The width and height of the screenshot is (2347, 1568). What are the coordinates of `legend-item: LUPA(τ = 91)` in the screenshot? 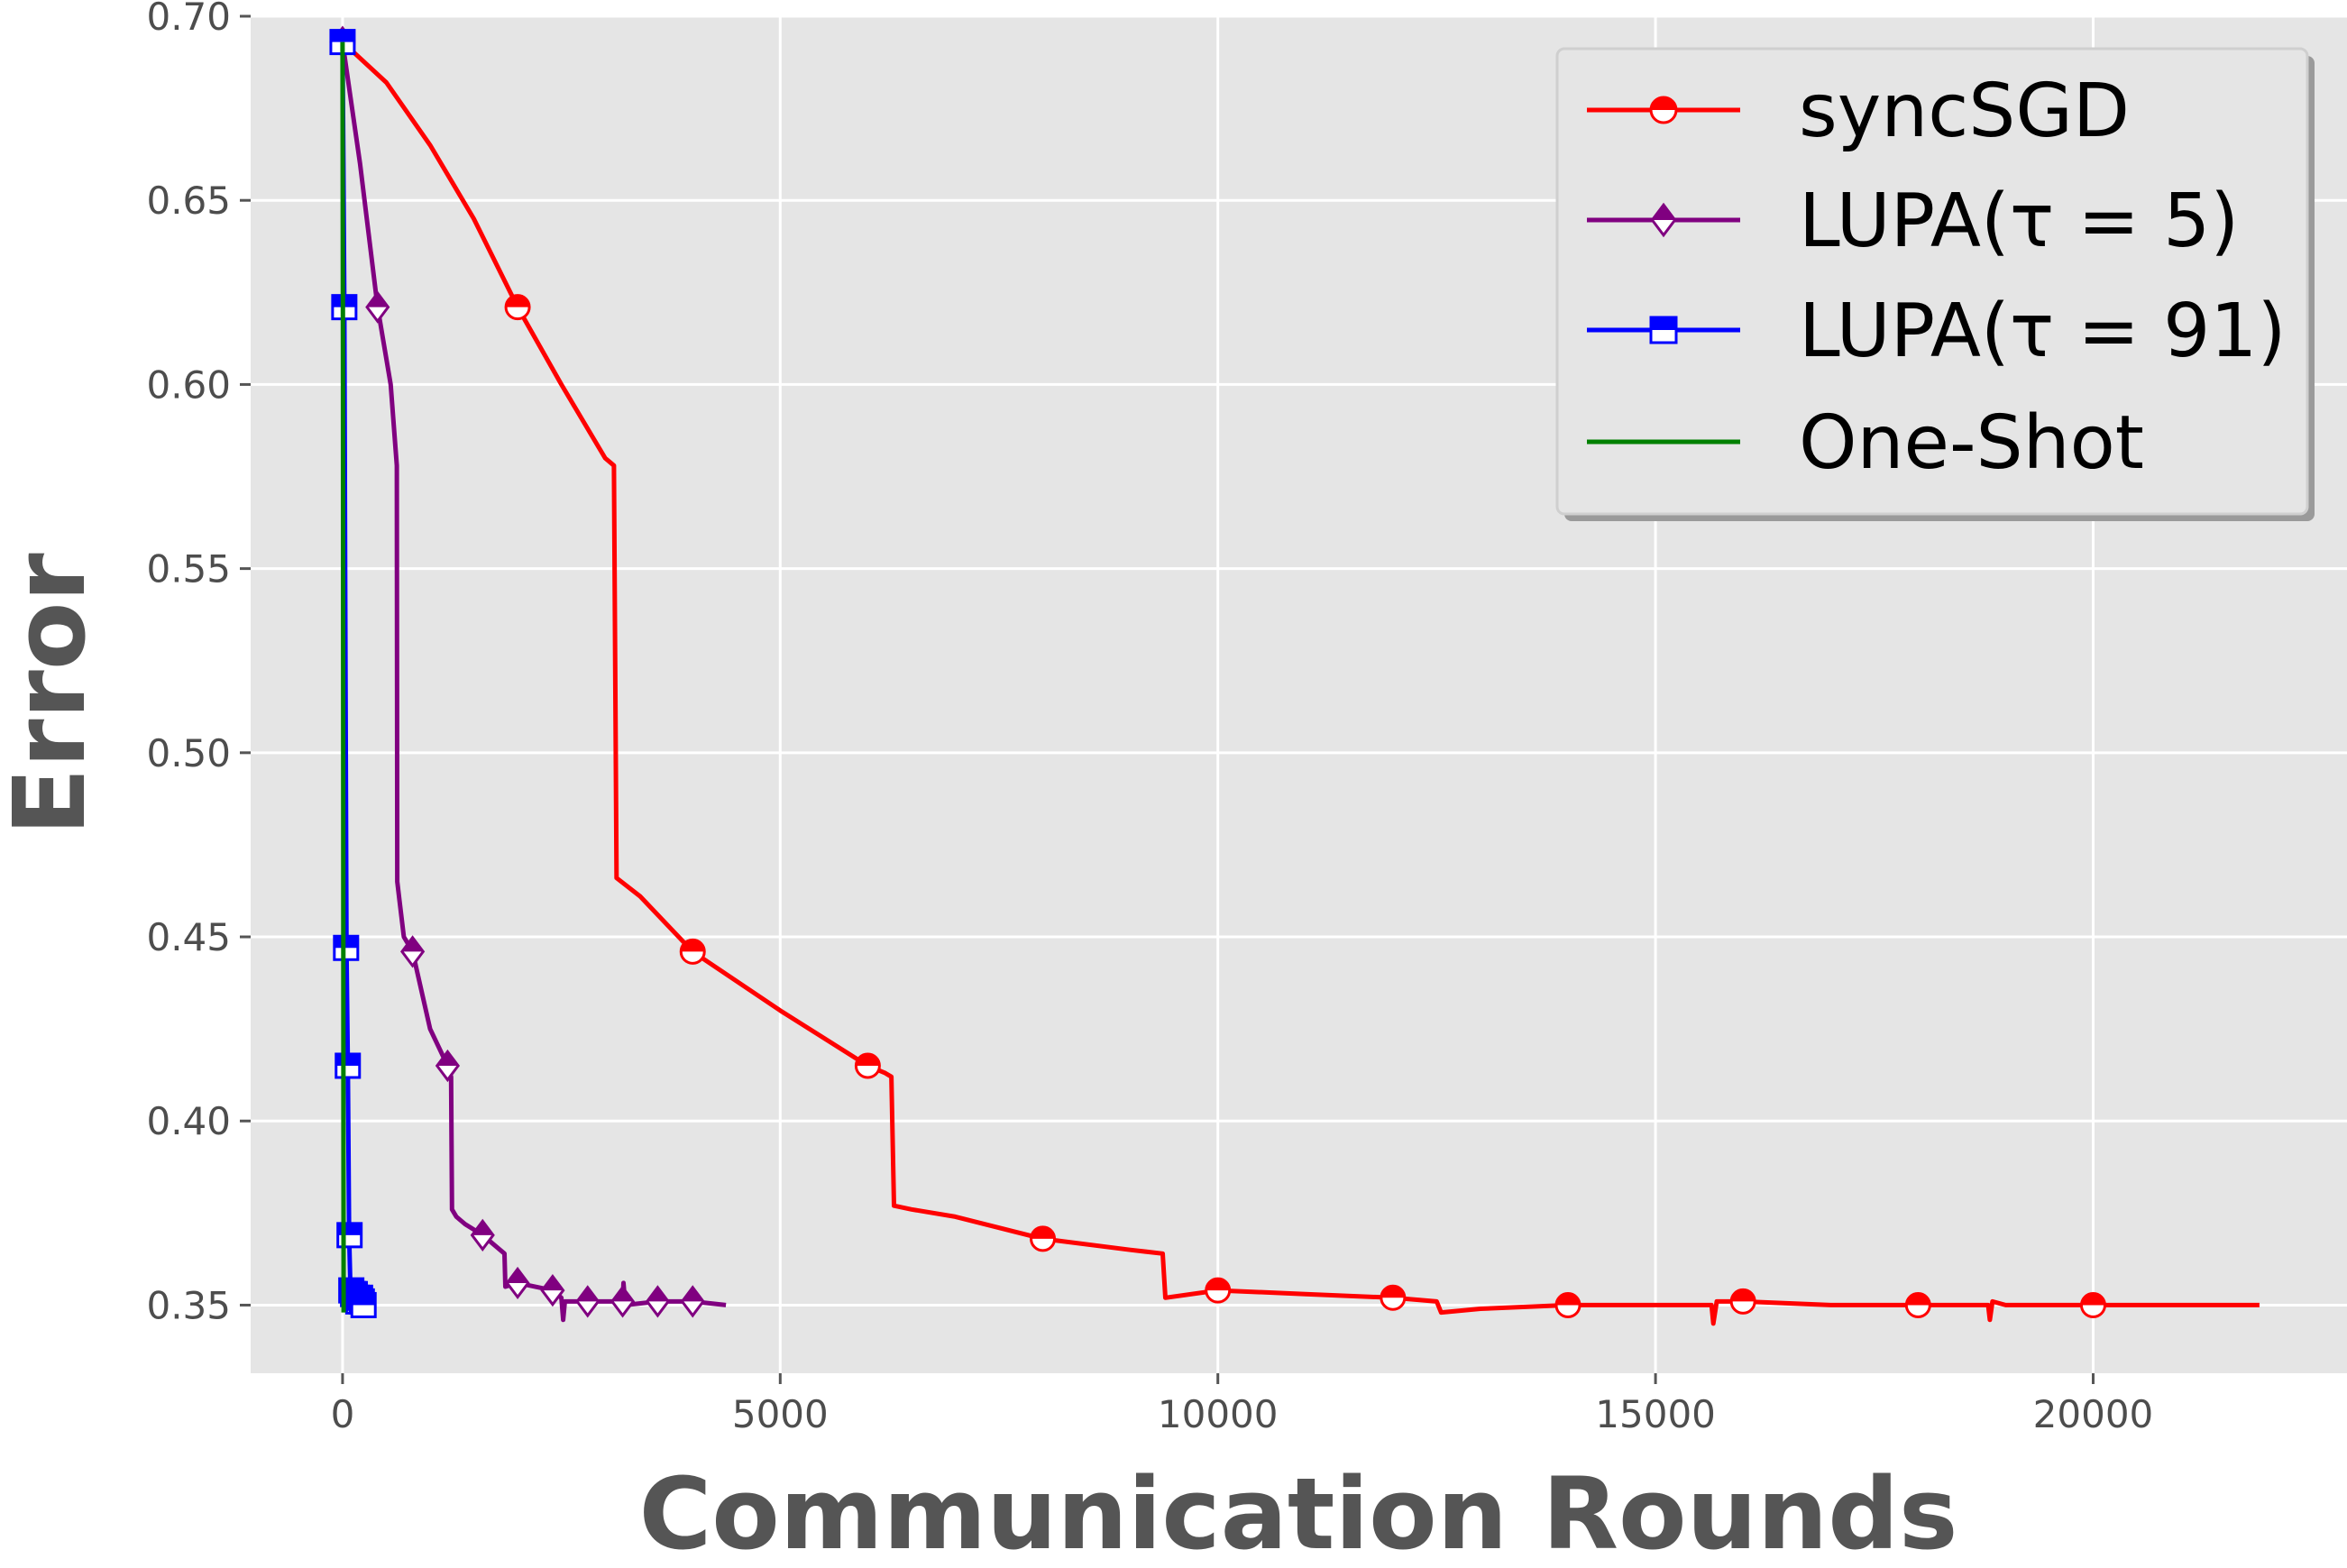 It's located at (1936, 331).